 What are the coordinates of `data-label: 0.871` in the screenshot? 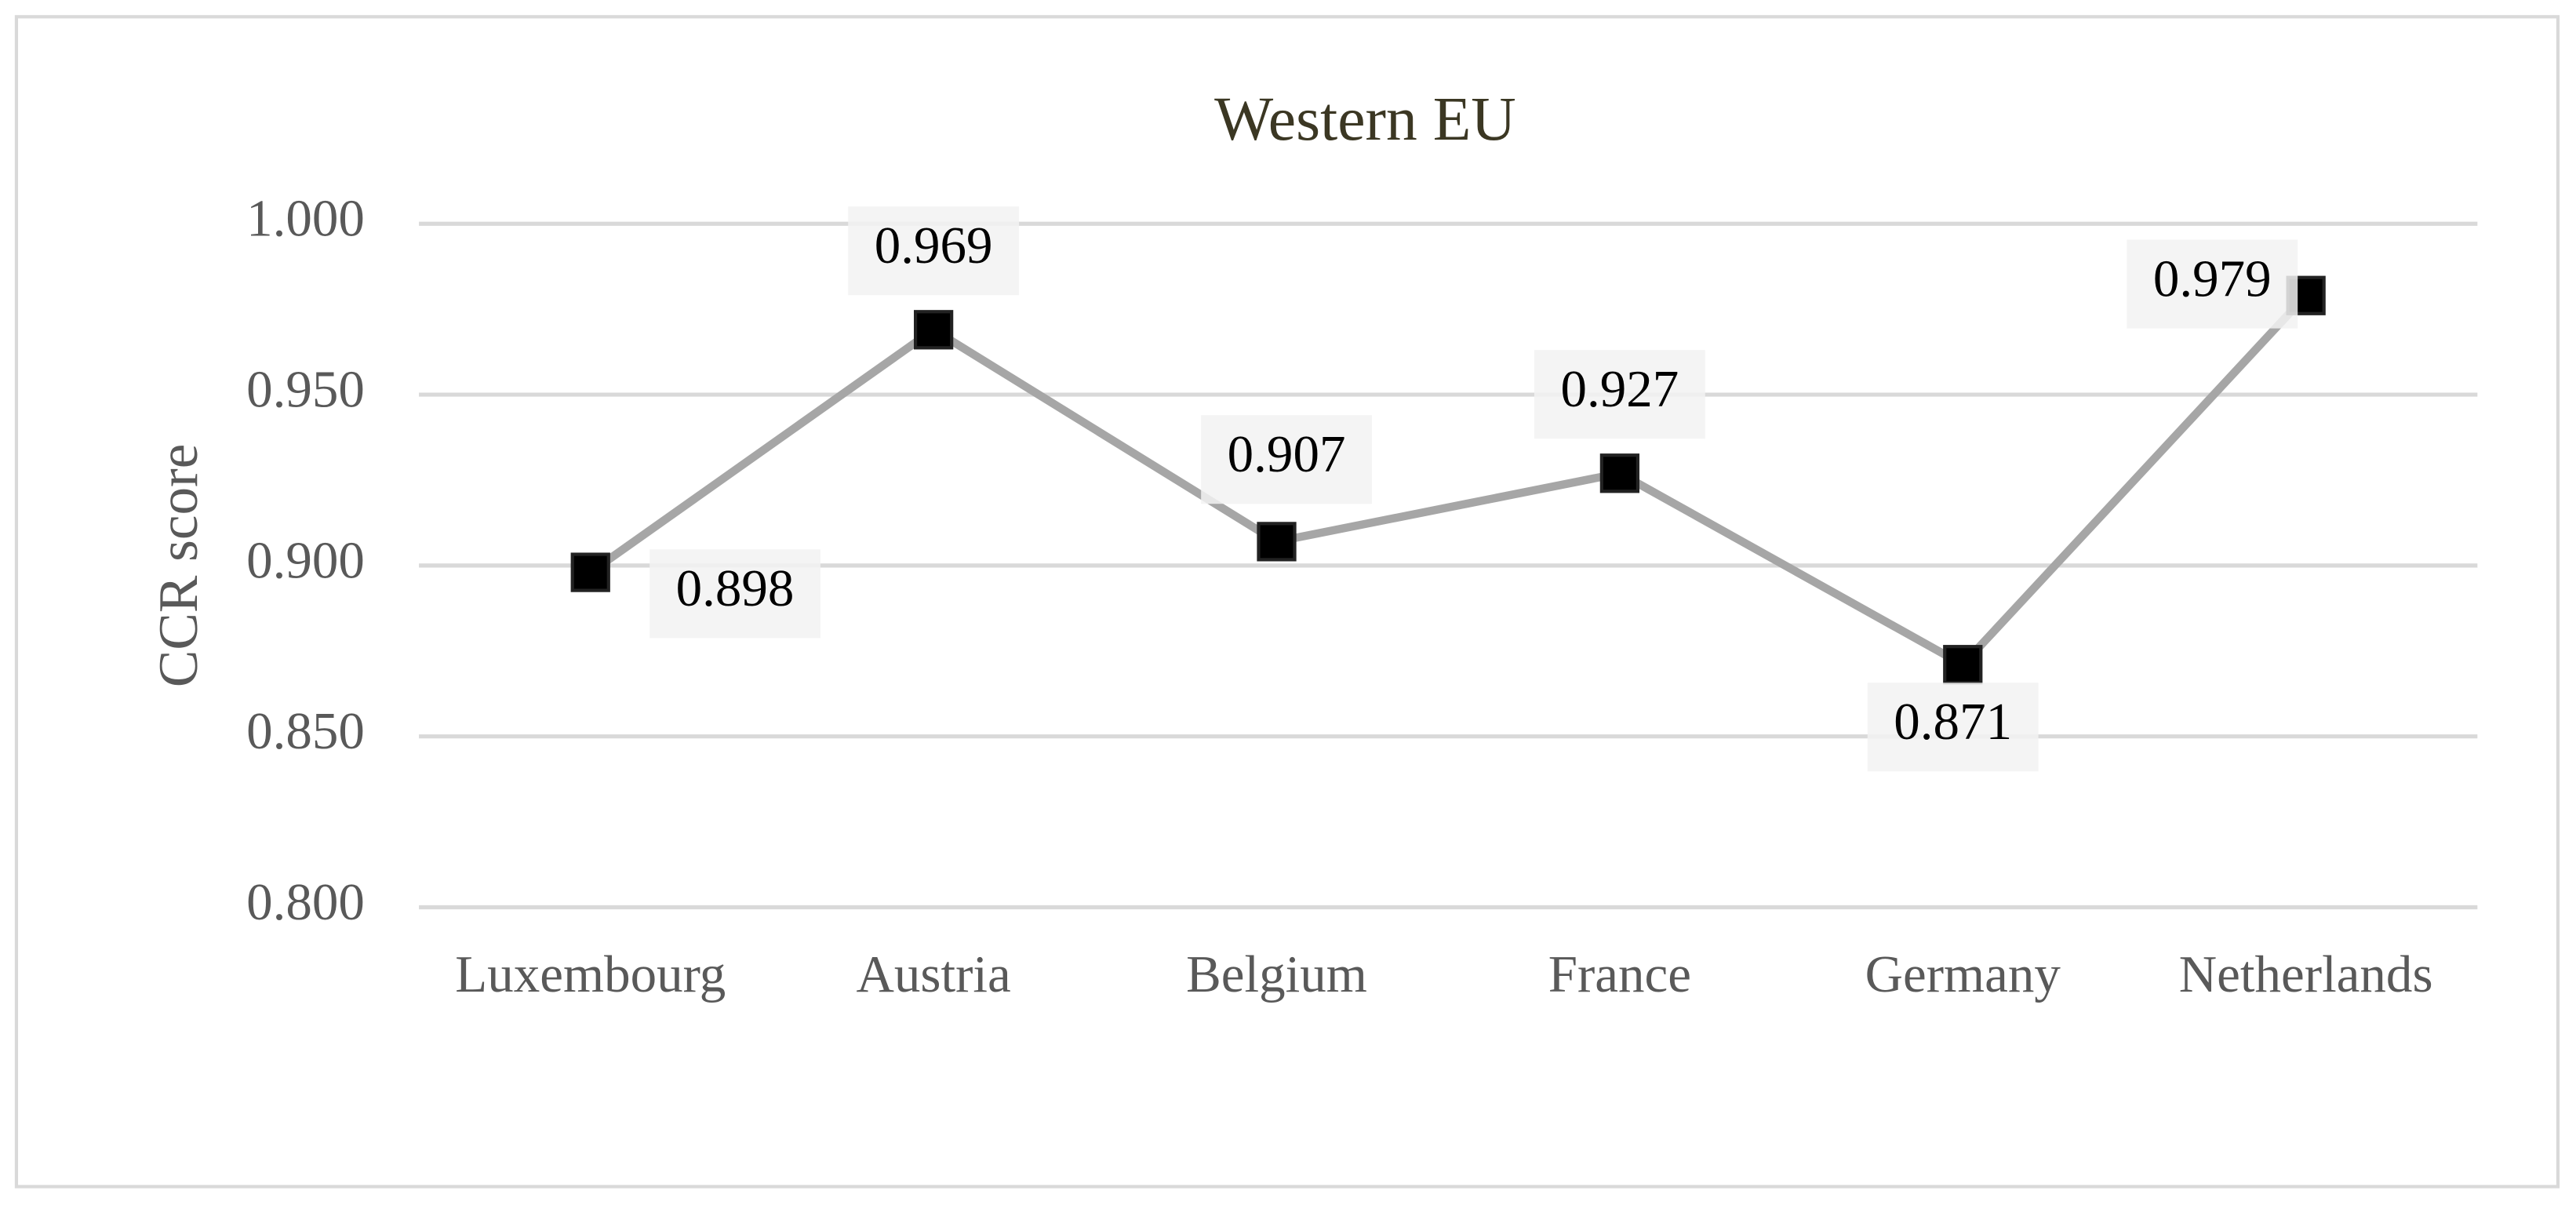 It's located at (1953, 722).